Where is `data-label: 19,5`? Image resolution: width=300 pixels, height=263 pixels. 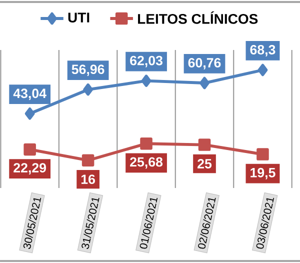
data-label: 19,5 is located at coordinates (263, 174).